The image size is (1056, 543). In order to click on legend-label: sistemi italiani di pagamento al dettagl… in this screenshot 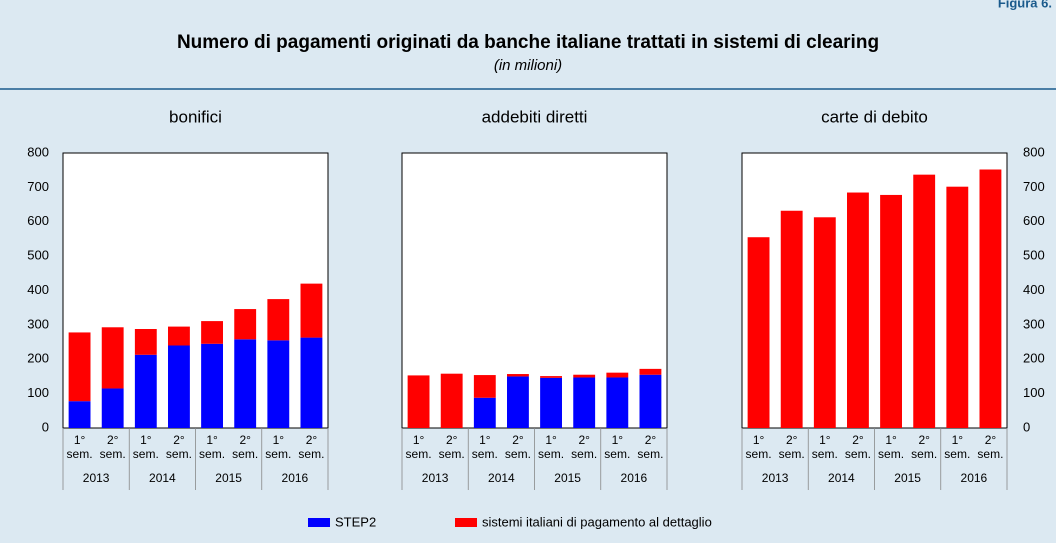, I will do `click(597, 521)`.